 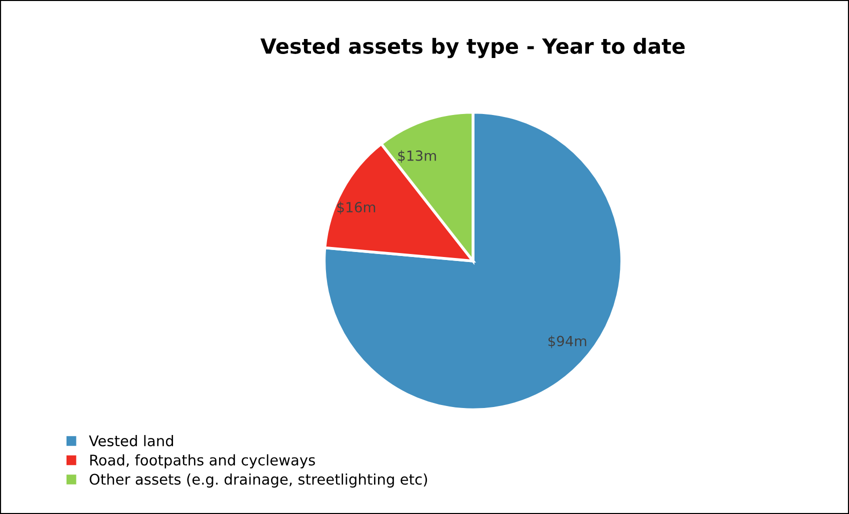 I want to click on legend-label: Vested land, so click(x=131, y=440).